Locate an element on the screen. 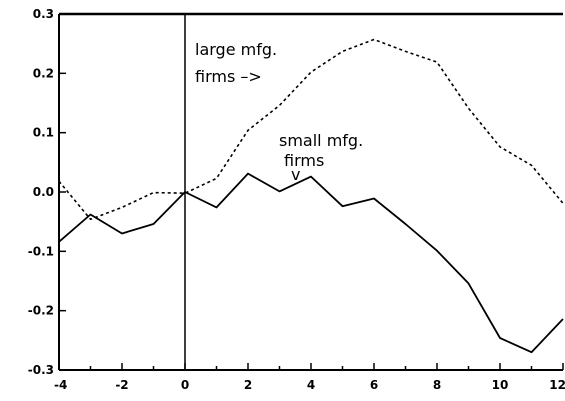 The image size is (565, 401). x-tick-label: 4 is located at coordinates (311, 385).